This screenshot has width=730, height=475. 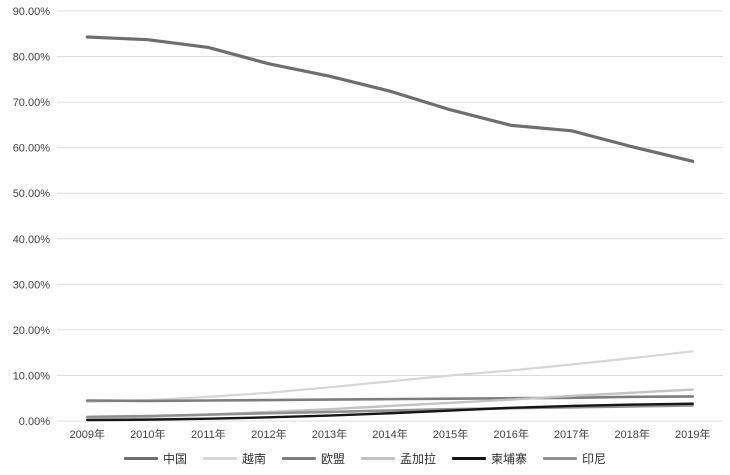 I want to click on series-line-indonesia, so click(x=390, y=411).